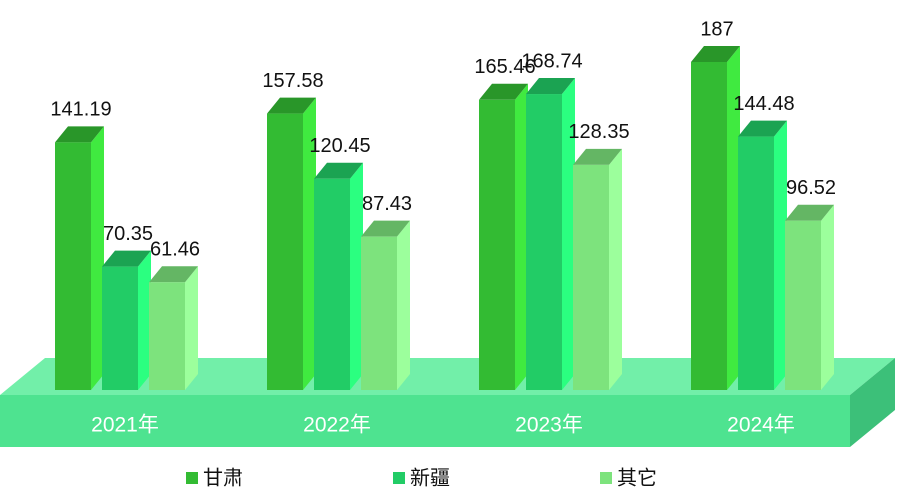 The width and height of the screenshot is (901, 496). I want to click on platform-side, so click(872, 402).